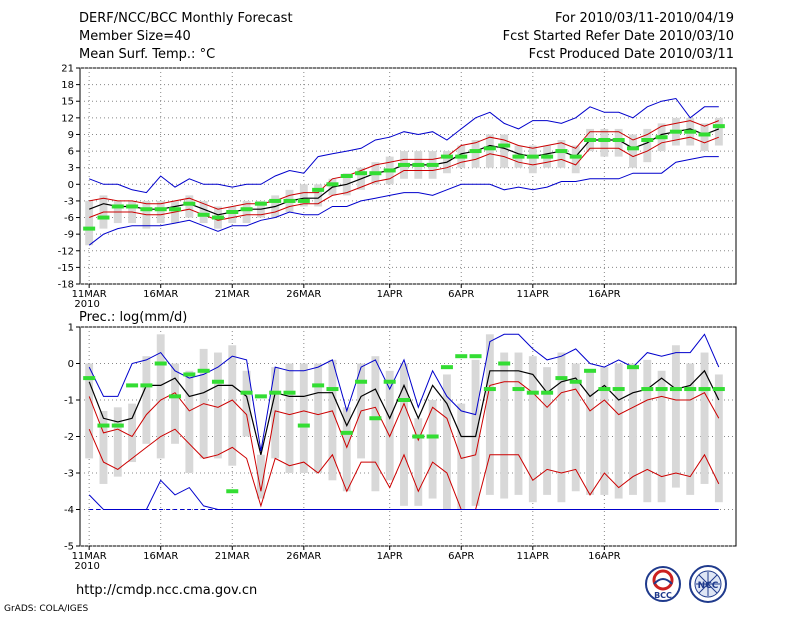  Describe the element at coordinates (71, 168) in the screenshot. I see `temp-y-tick-label: 3` at that location.